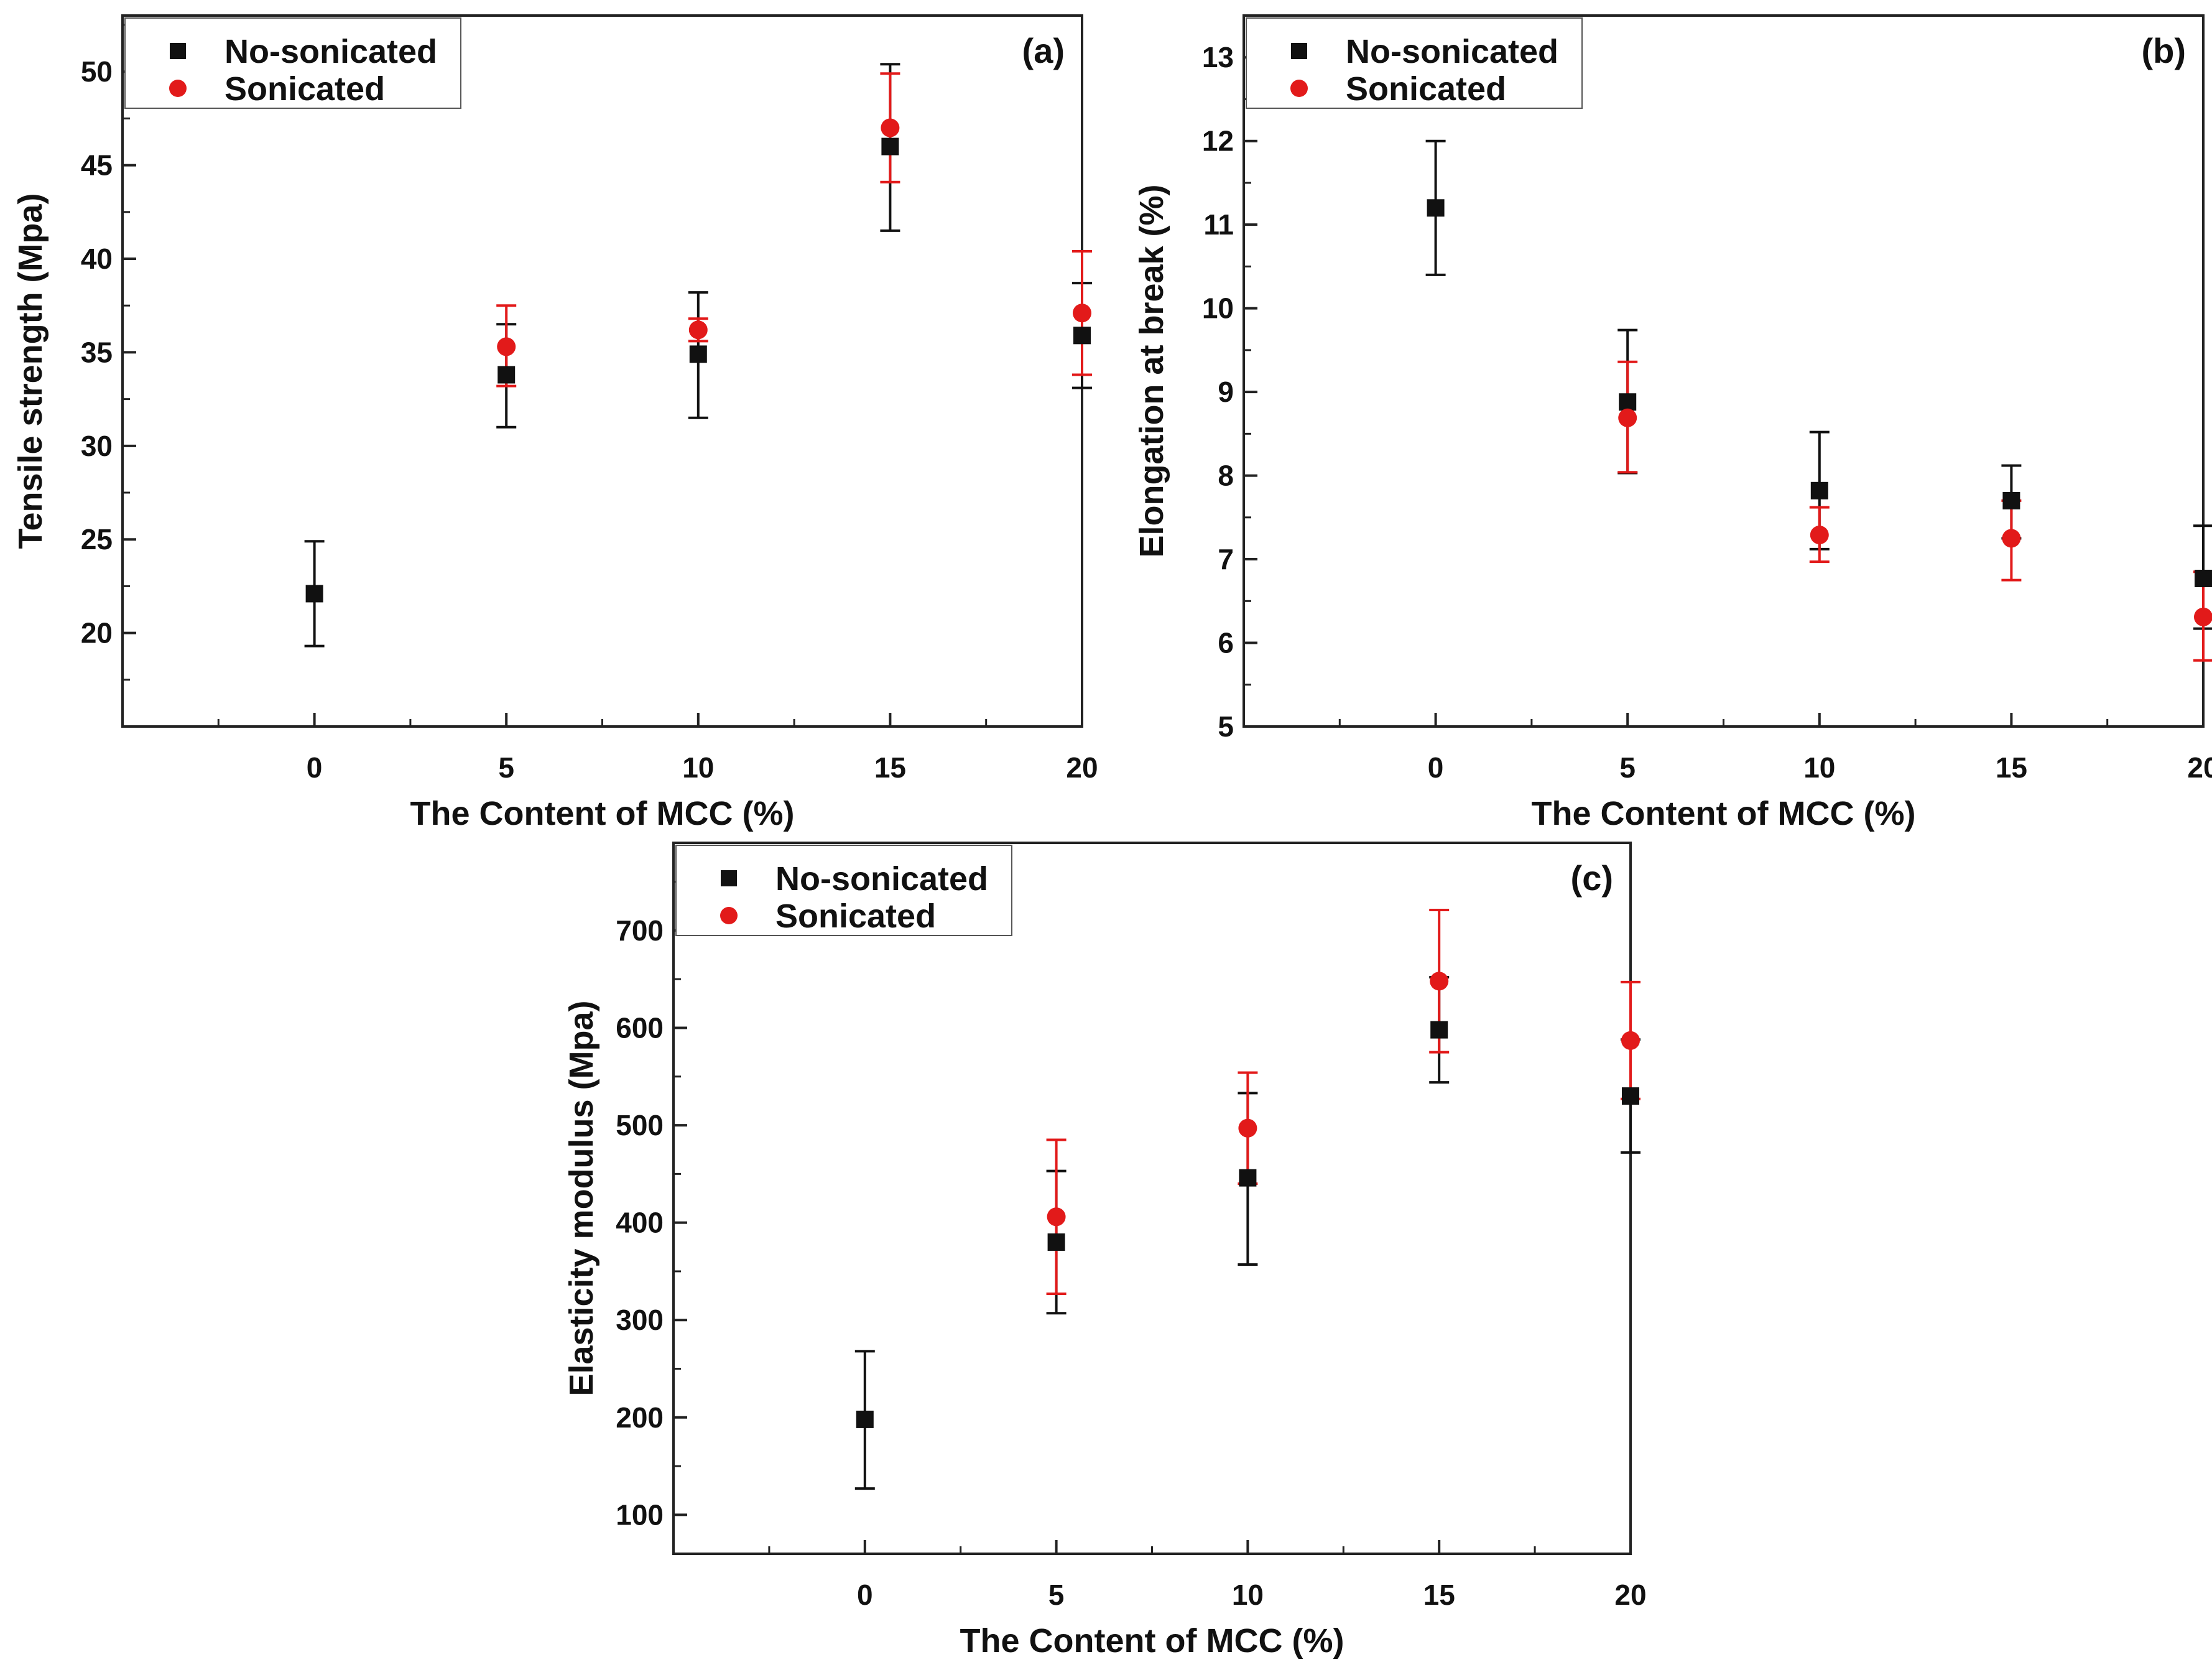 Image resolution: width=2212 pixels, height=1662 pixels. Describe the element at coordinates (1043, 51) in the screenshot. I see `panel-label: (a)` at that location.